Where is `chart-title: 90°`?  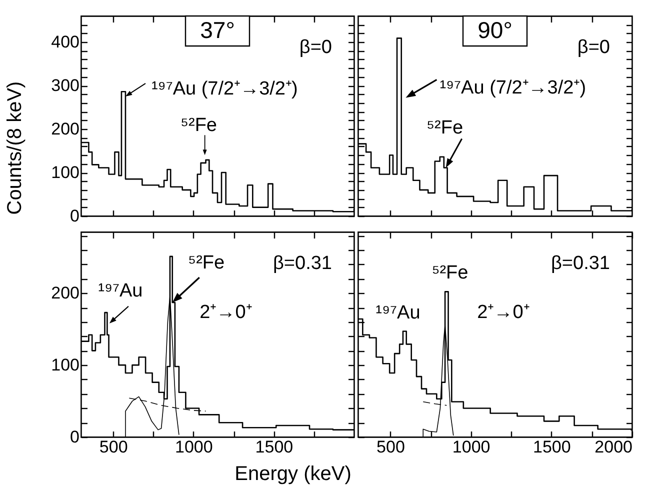 chart-title: 90° is located at coordinates (495, 30).